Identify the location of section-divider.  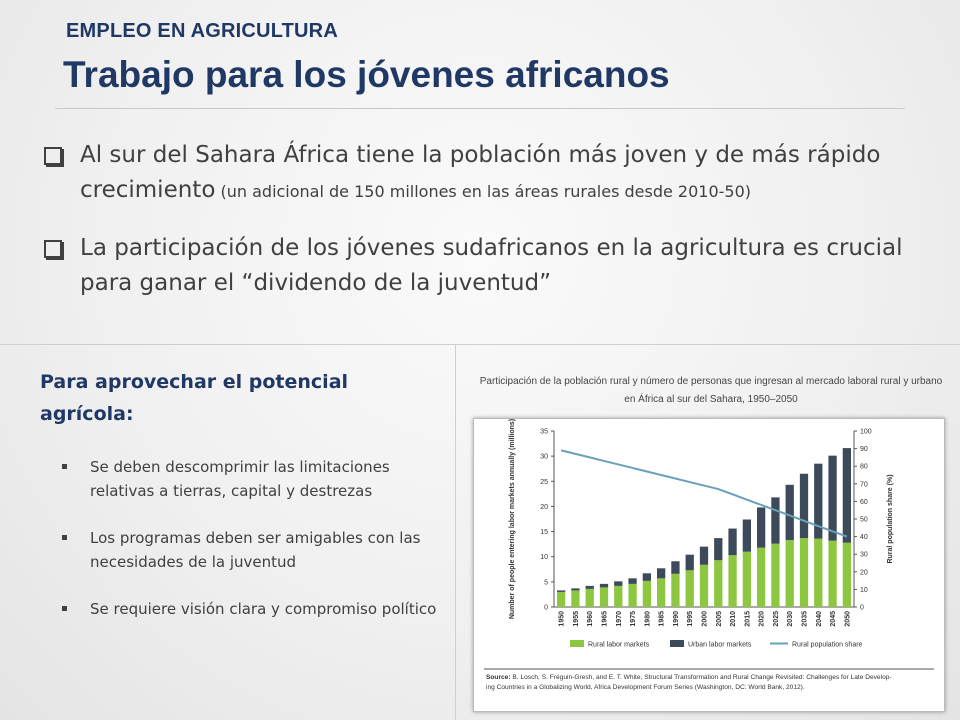
(480, 344).